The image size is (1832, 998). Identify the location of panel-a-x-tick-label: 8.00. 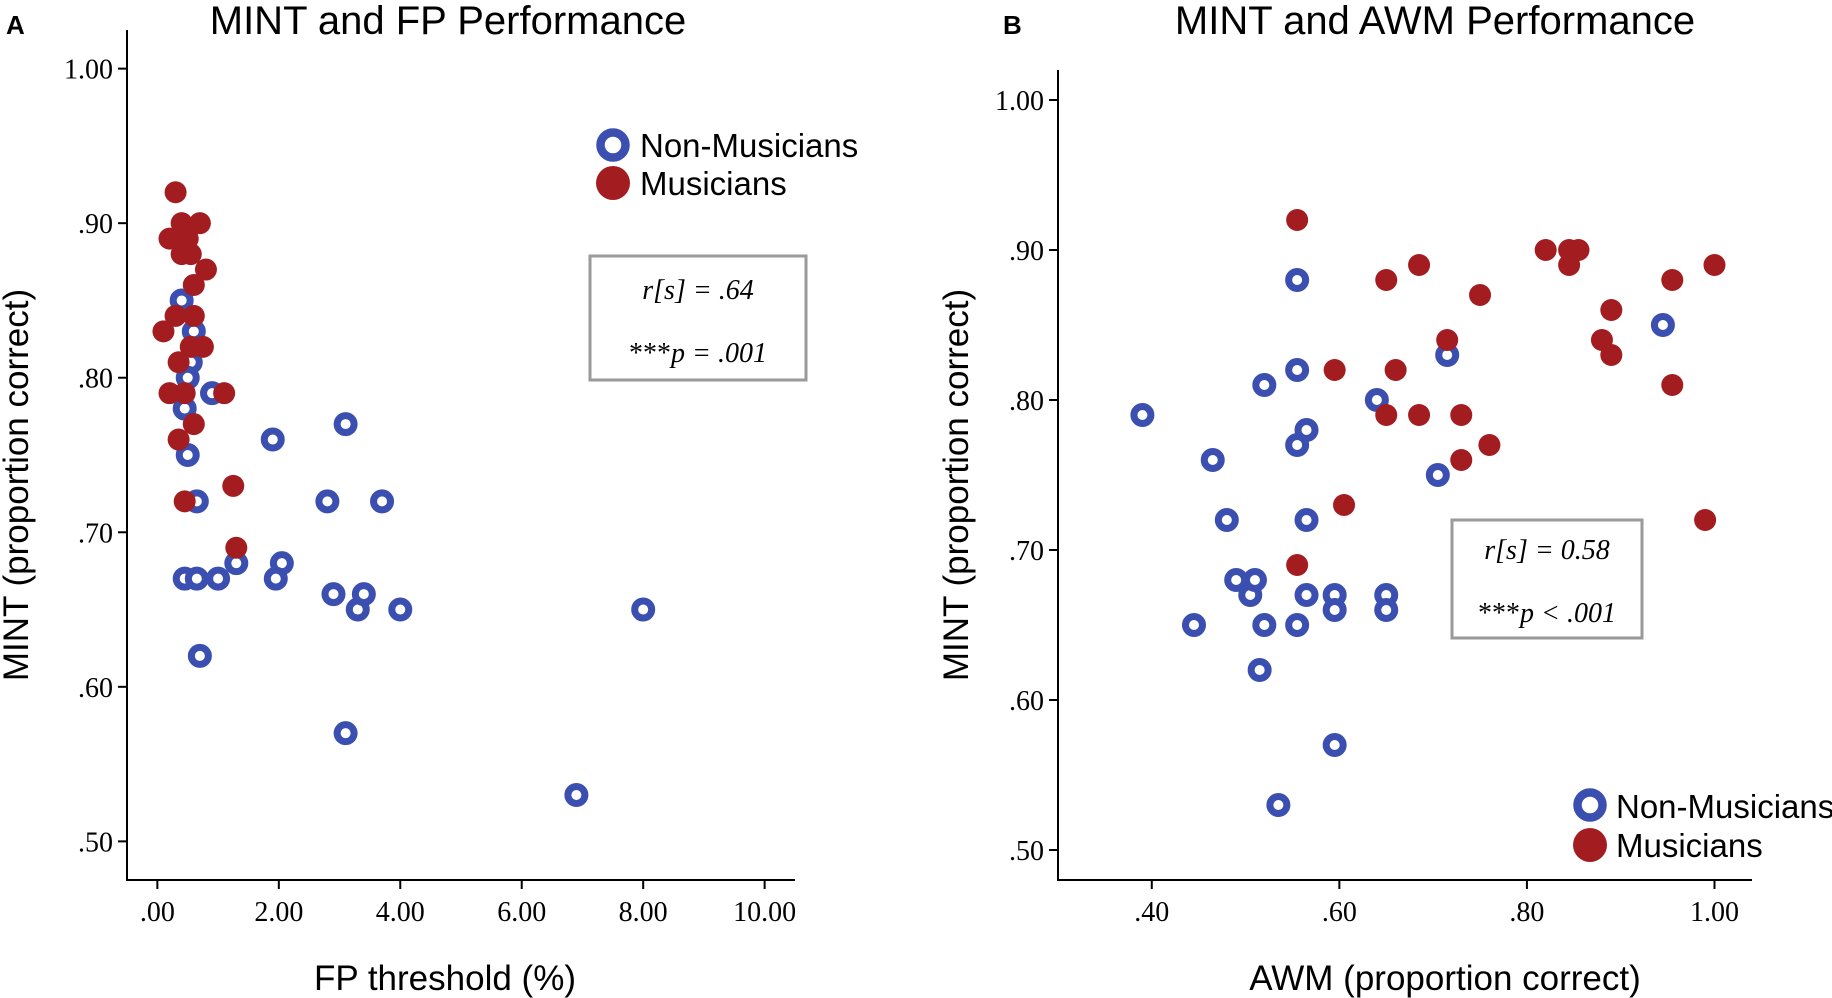
(643, 912).